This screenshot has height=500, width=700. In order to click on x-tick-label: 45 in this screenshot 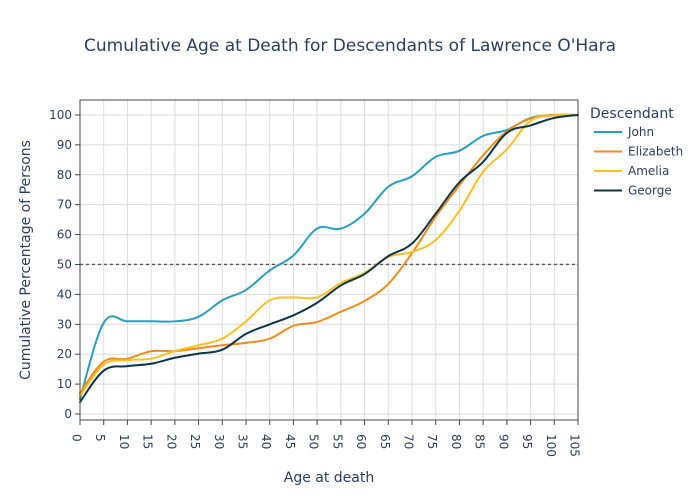, I will do `click(290, 441)`.